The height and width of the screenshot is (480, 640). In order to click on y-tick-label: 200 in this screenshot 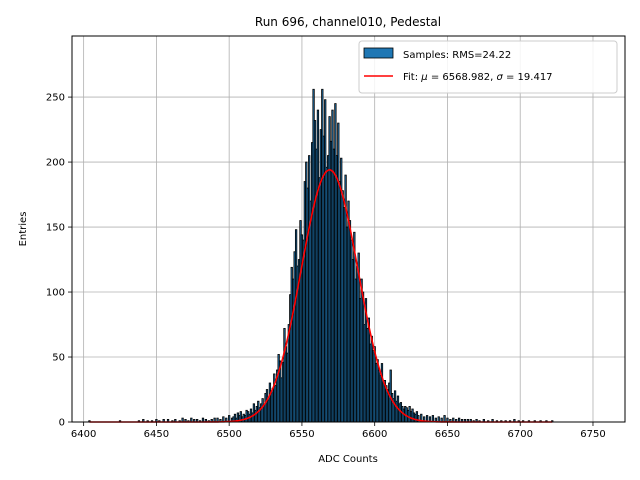, I will do `click(55, 163)`.